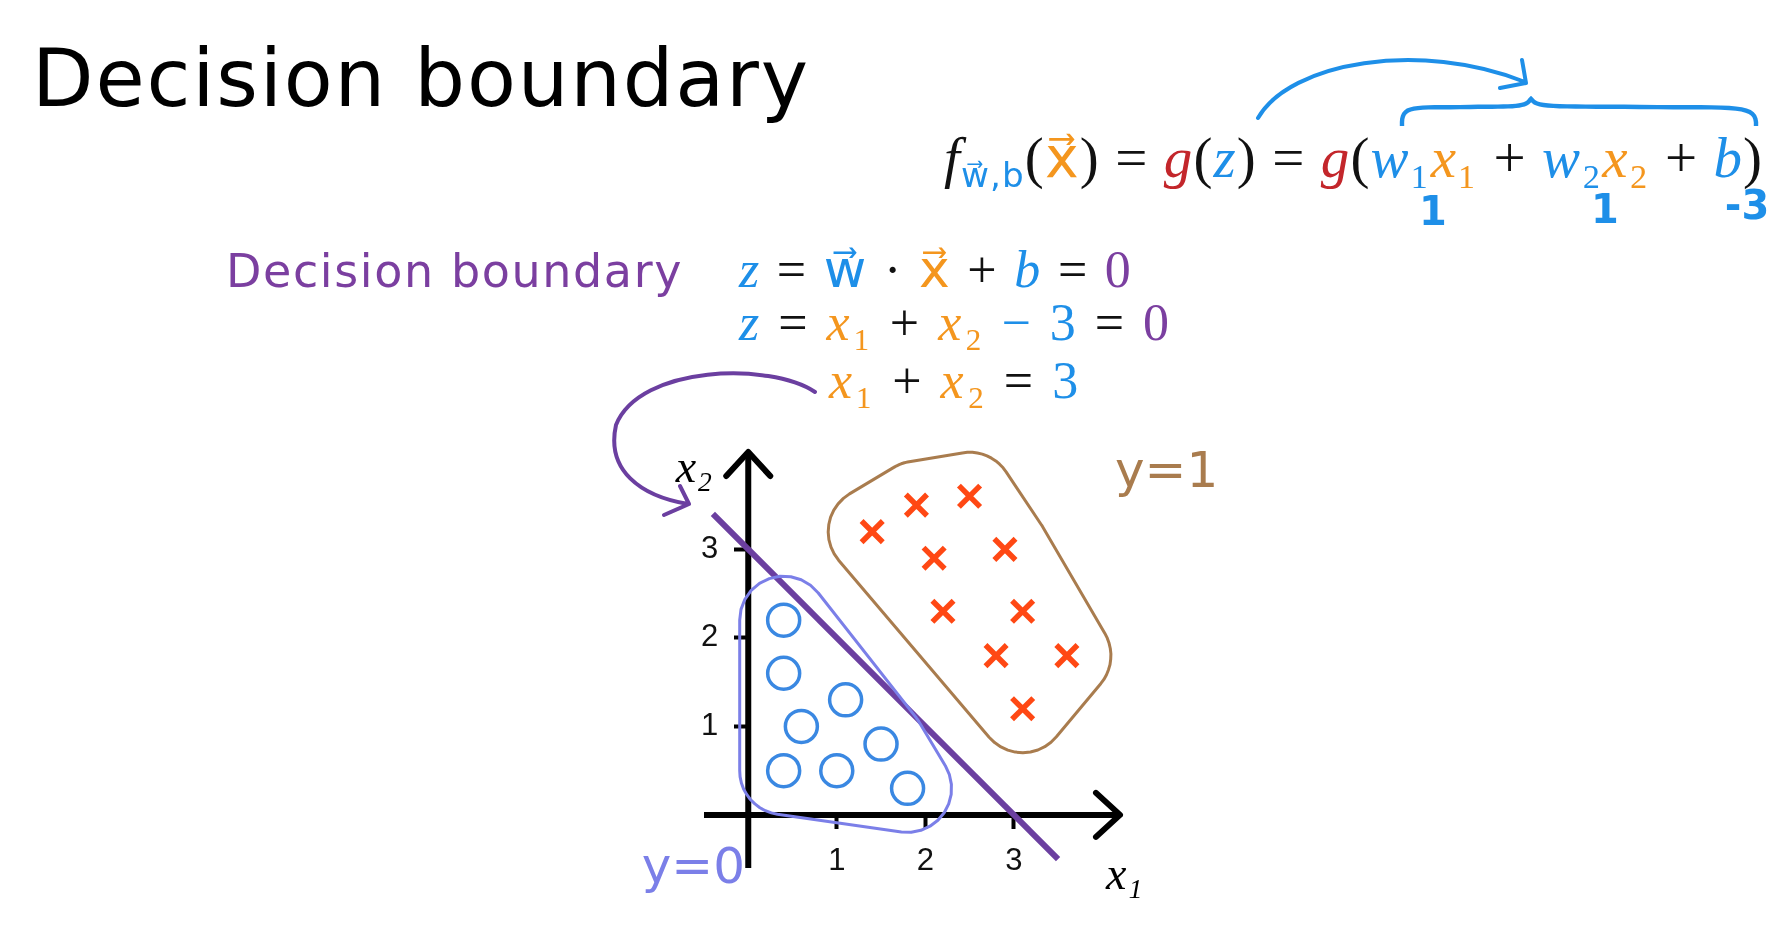  What do you see at coordinates (421, 78) in the screenshot?
I see `chart-title: Decision boundary` at bounding box center [421, 78].